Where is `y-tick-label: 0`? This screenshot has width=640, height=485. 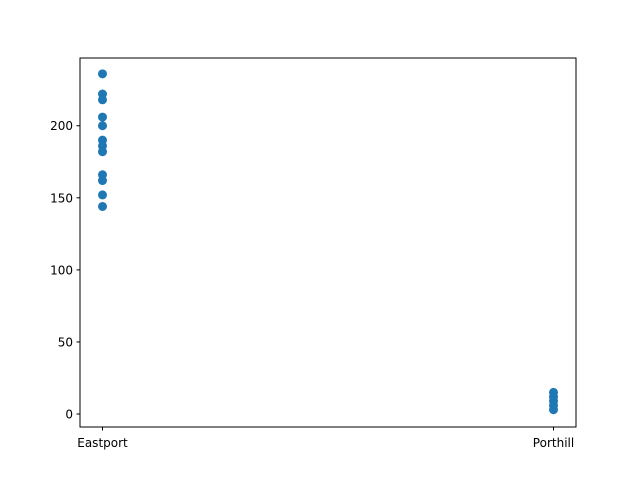 y-tick-label: 0 is located at coordinates (69, 415).